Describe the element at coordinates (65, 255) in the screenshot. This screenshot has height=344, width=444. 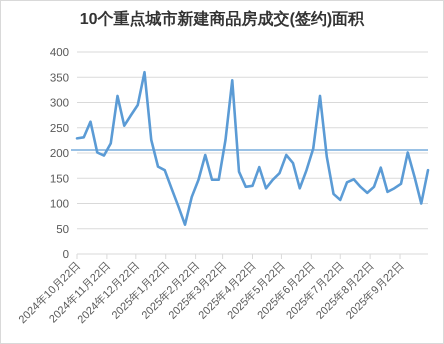
I see `y-tick-label: 0` at that location.